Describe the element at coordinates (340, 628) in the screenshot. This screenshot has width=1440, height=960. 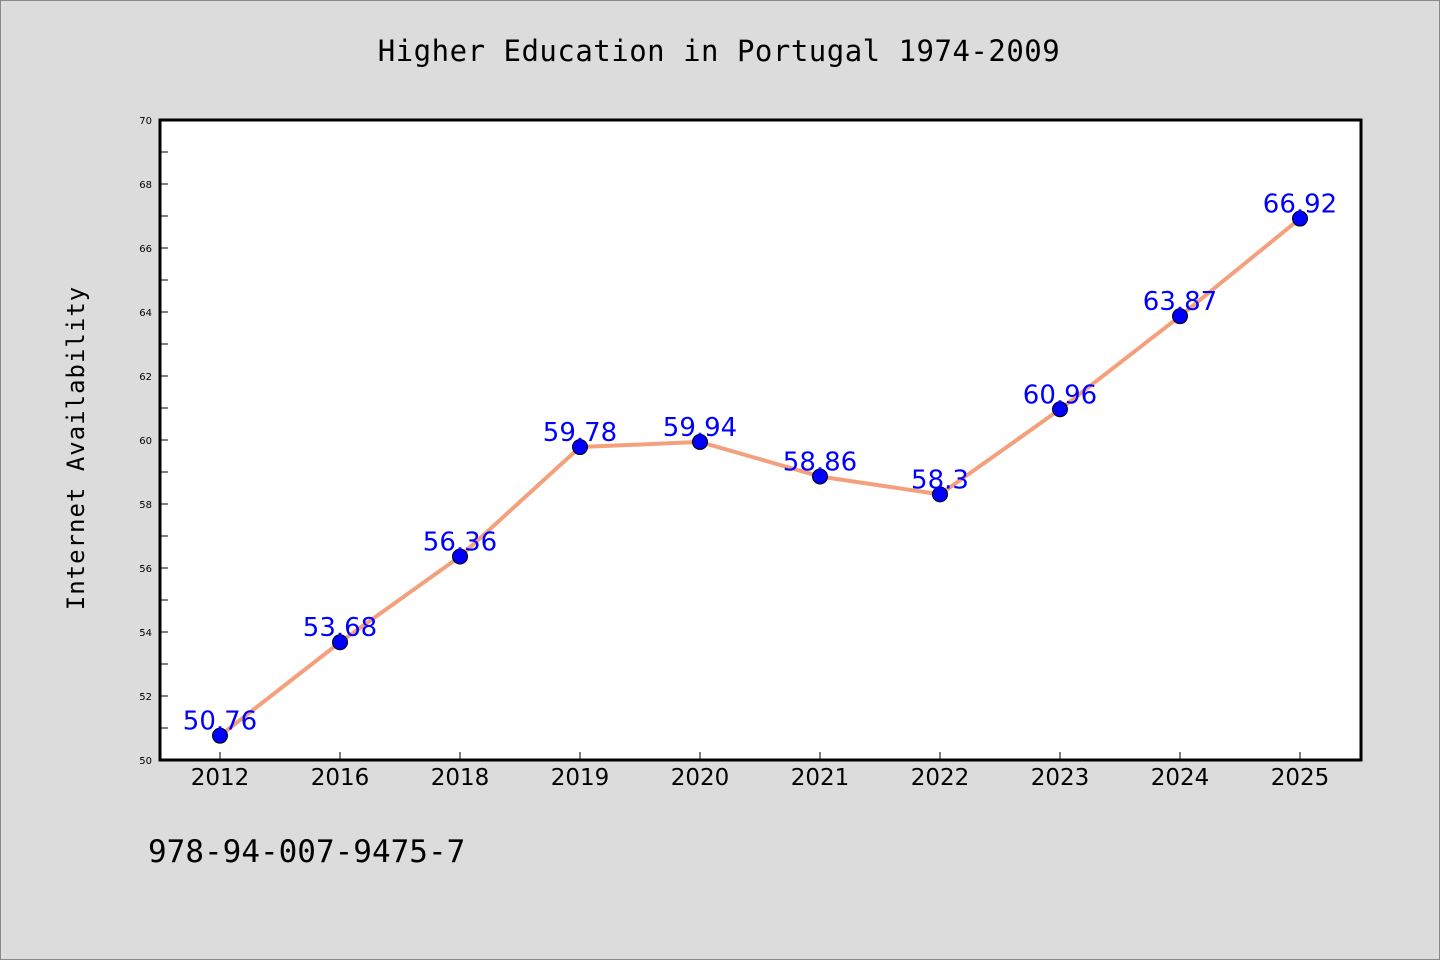
I see `data-label: 53.68` at that location.